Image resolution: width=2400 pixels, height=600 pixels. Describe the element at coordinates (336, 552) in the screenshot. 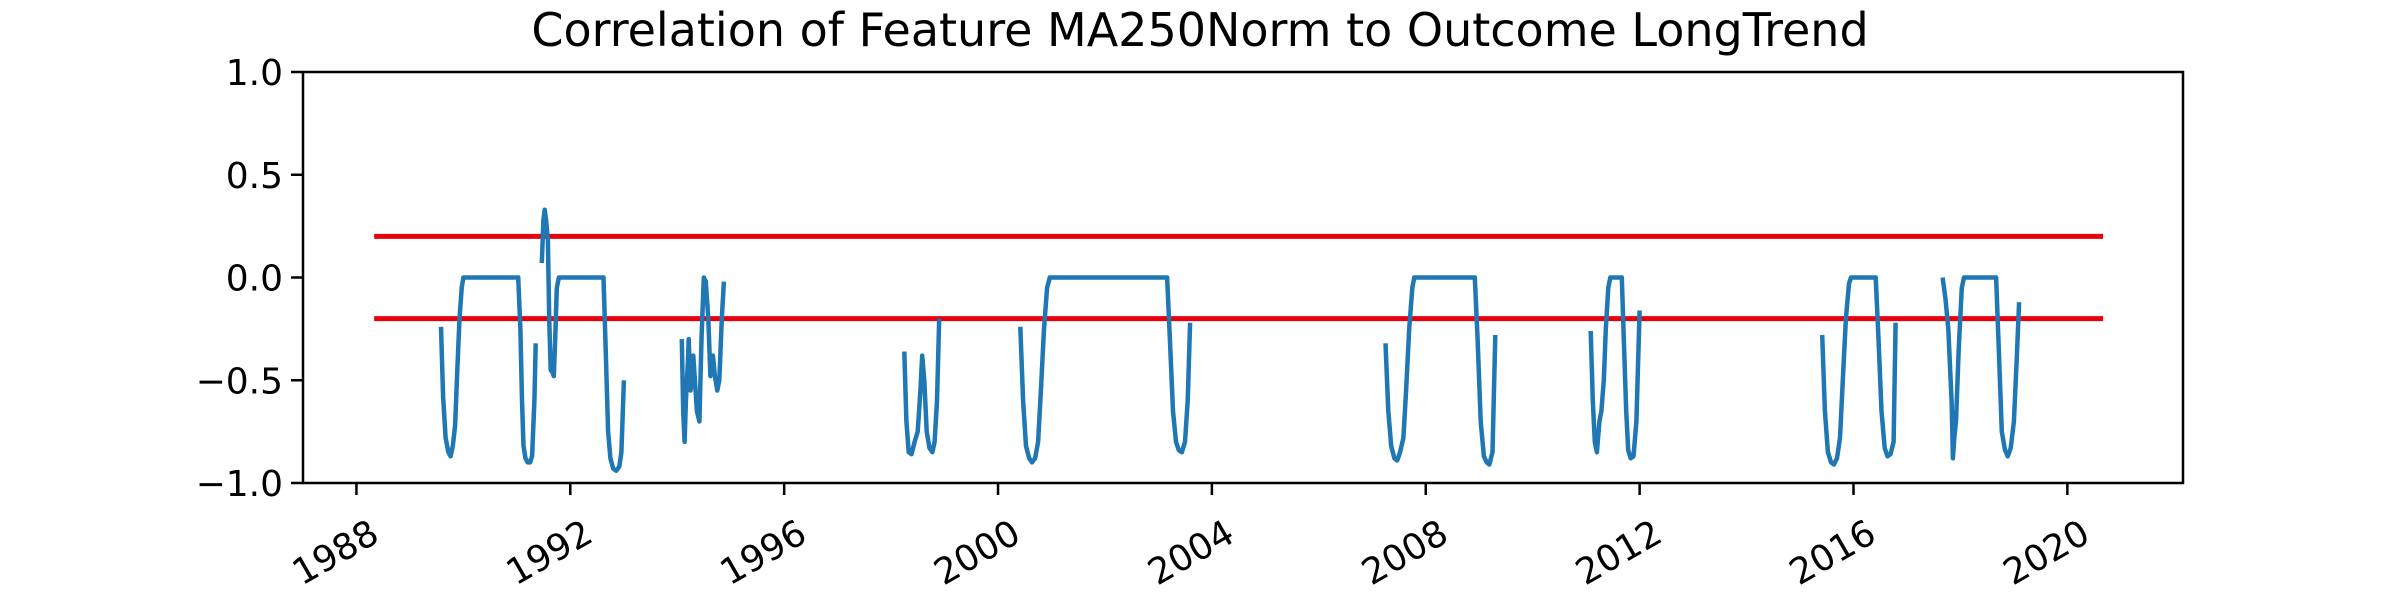

I see `x-tick-label: 1988` at that location.